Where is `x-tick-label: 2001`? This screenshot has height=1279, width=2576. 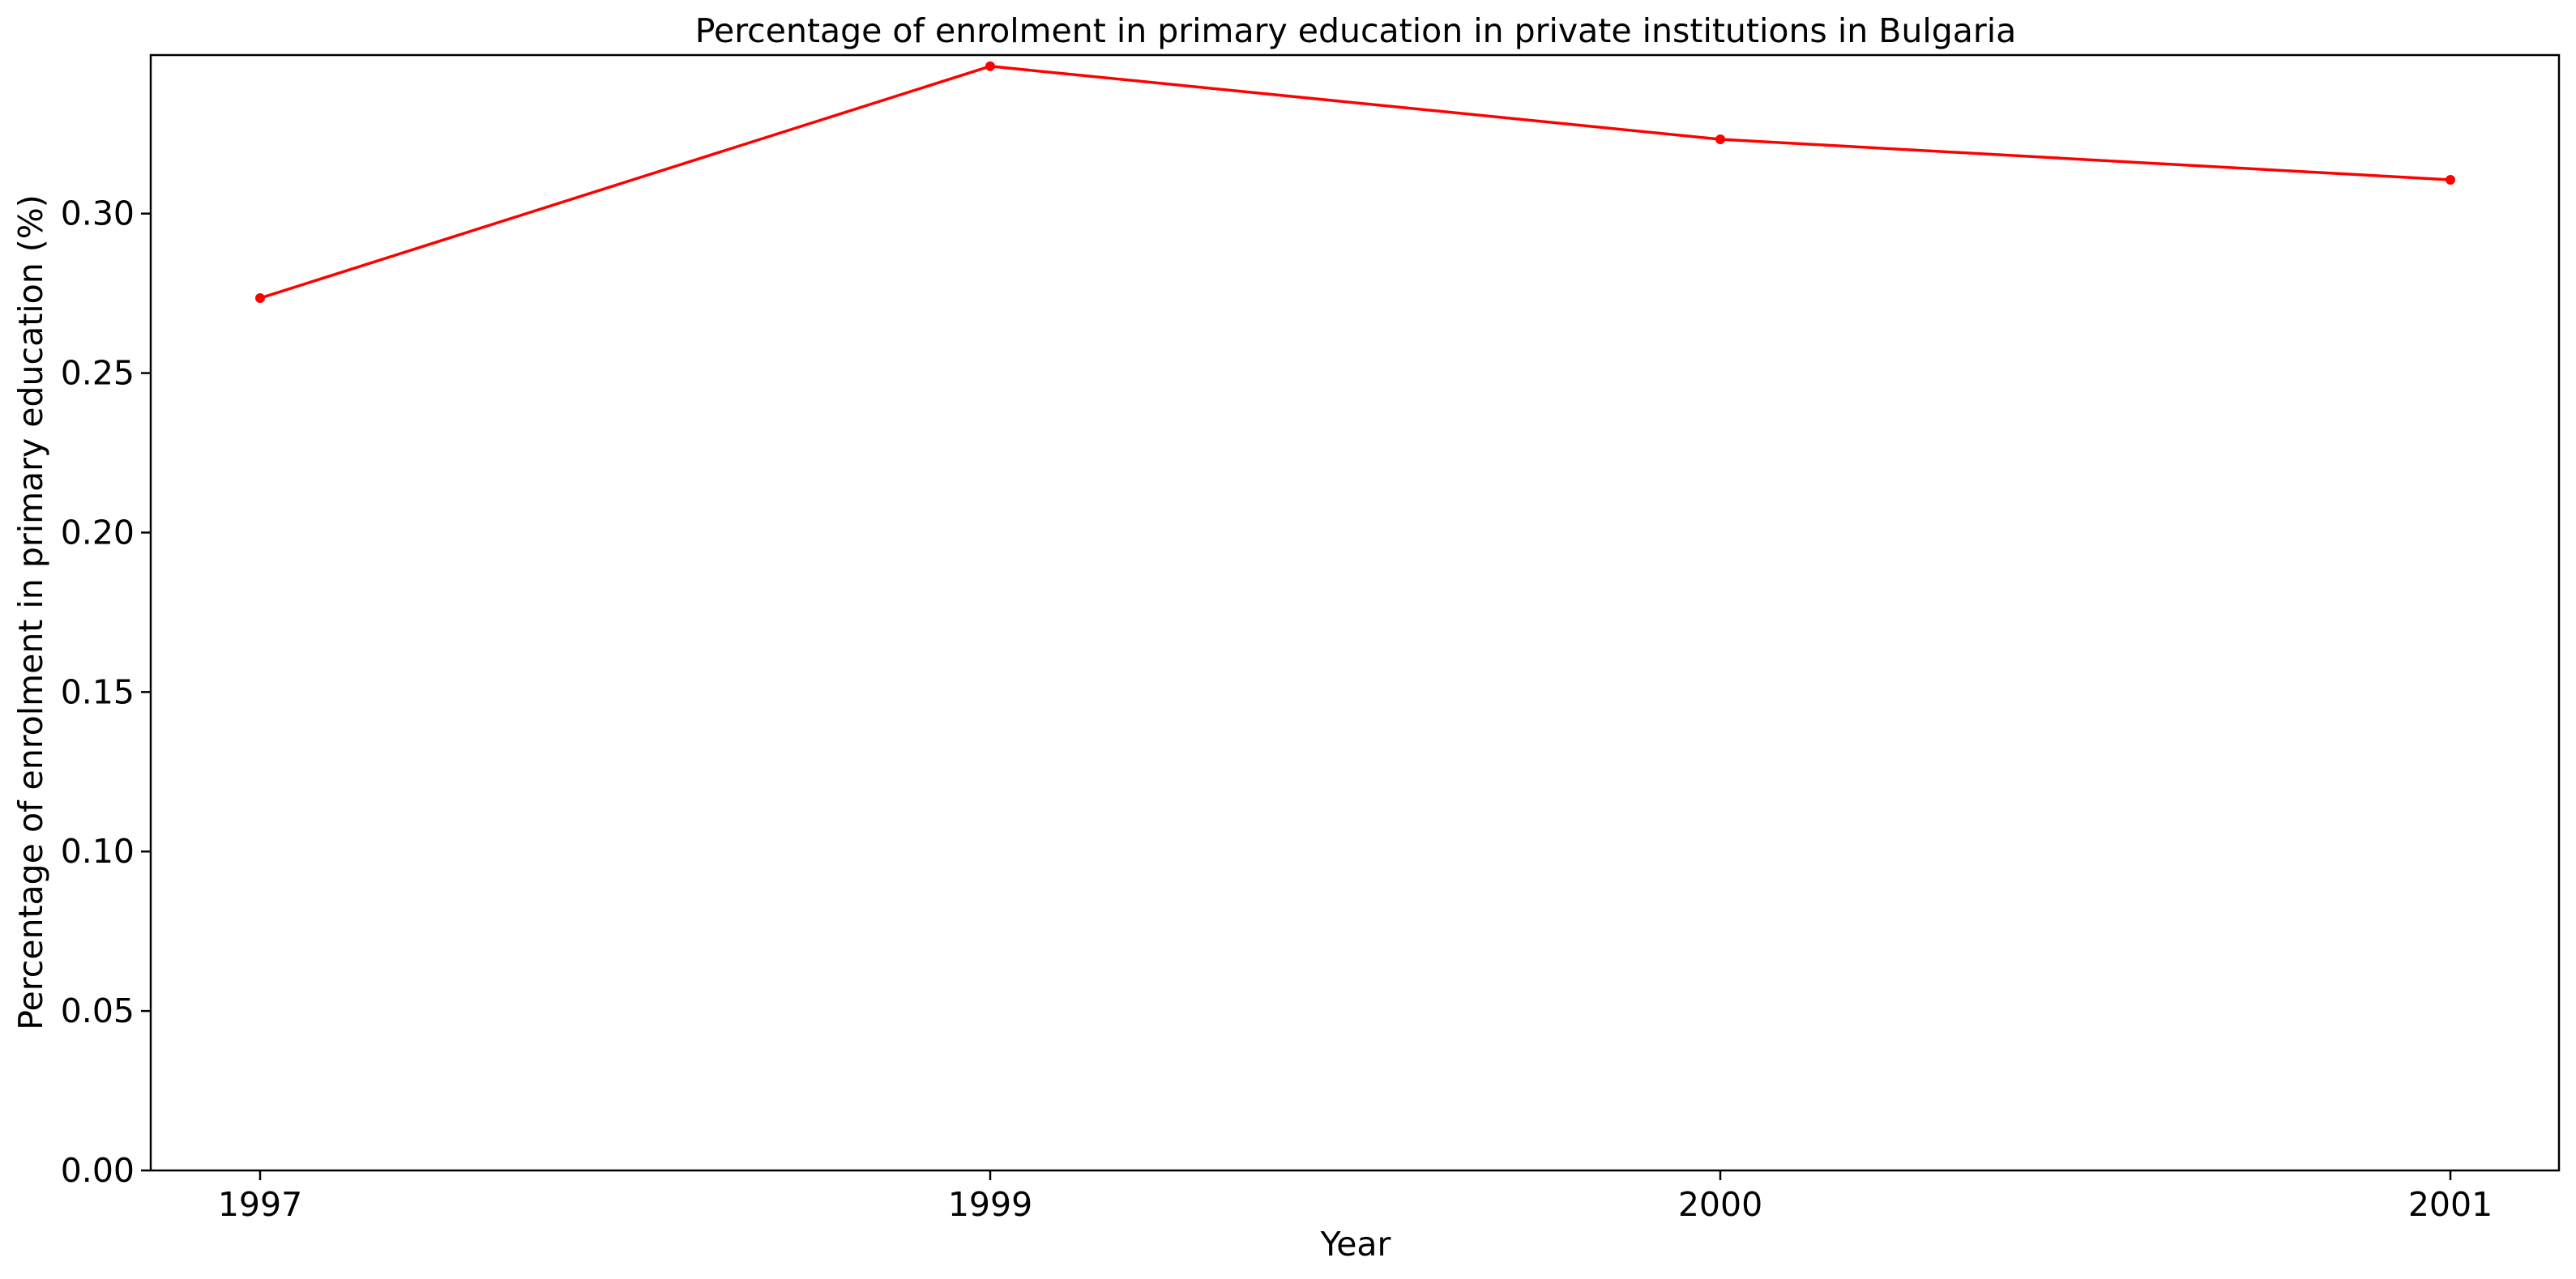 x-tick-label: 2001 is located at coordinates (2450, 1204).